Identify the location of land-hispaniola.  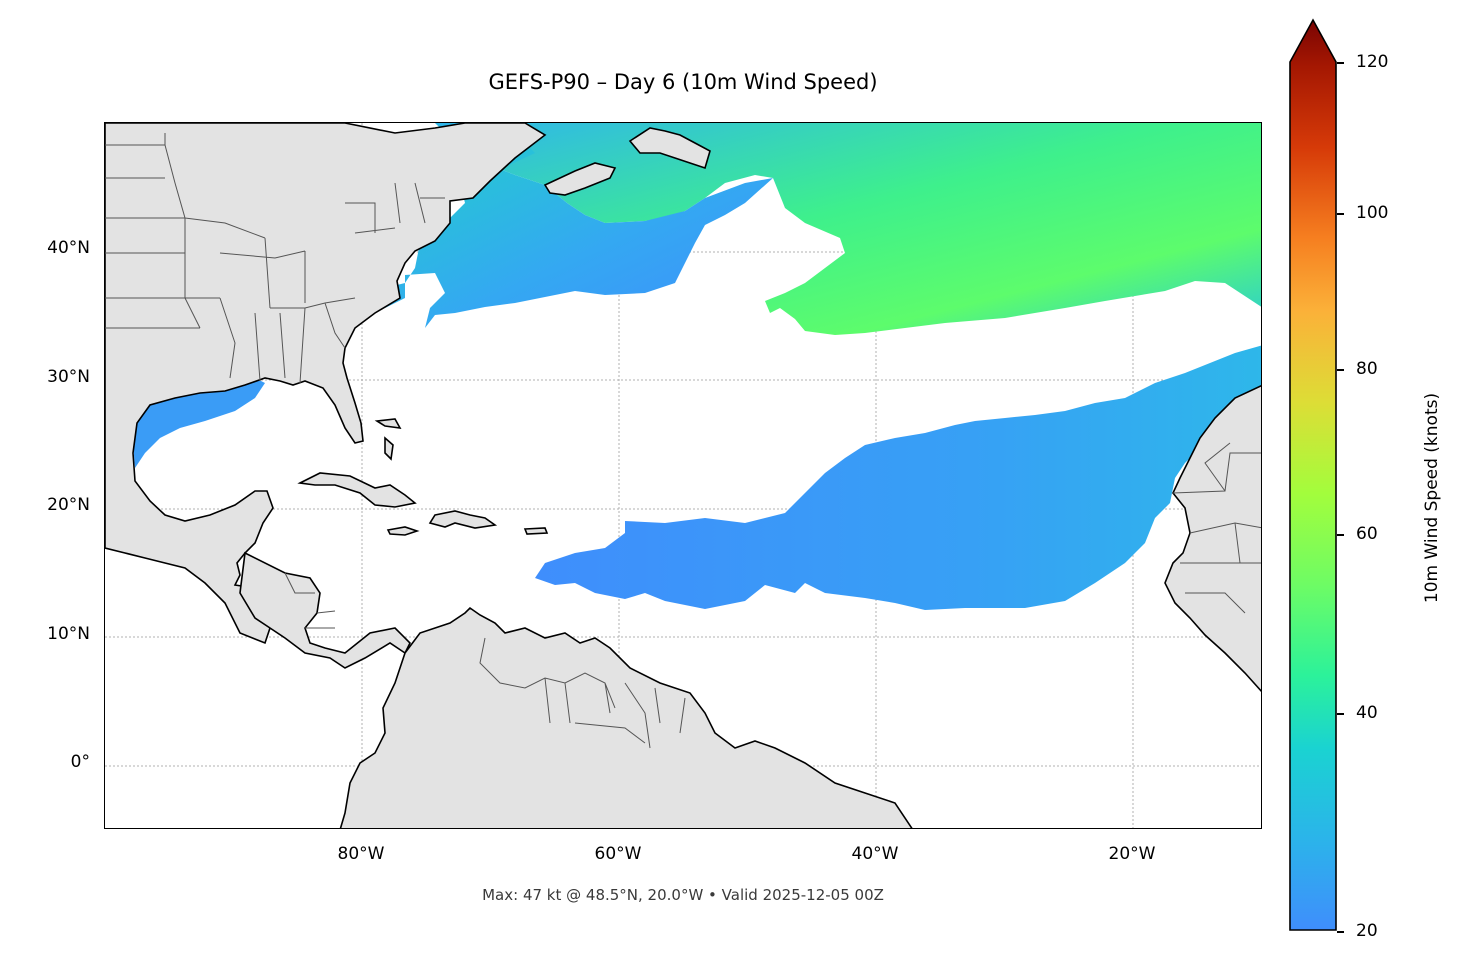
(463, 519).